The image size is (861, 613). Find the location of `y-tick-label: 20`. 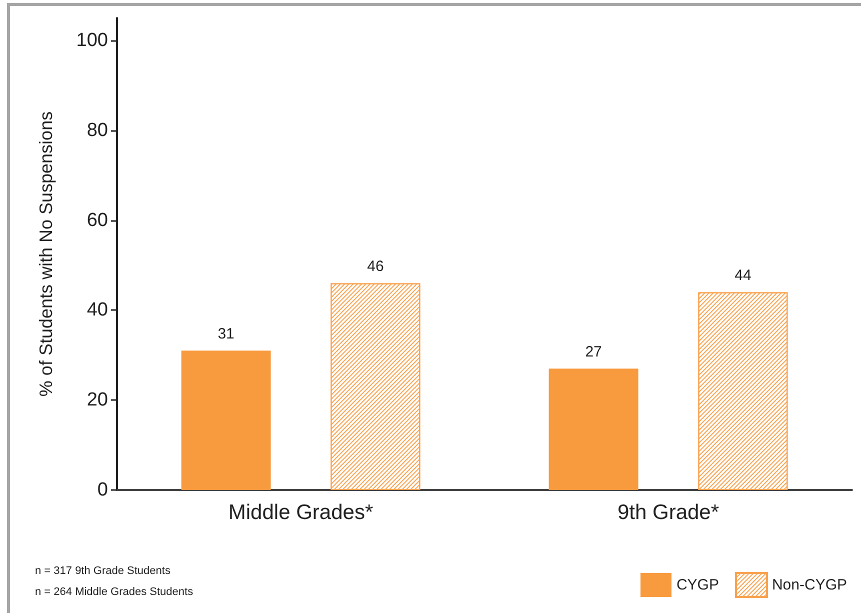

y-tick-label: 20 is located at coordinates (97, 400).